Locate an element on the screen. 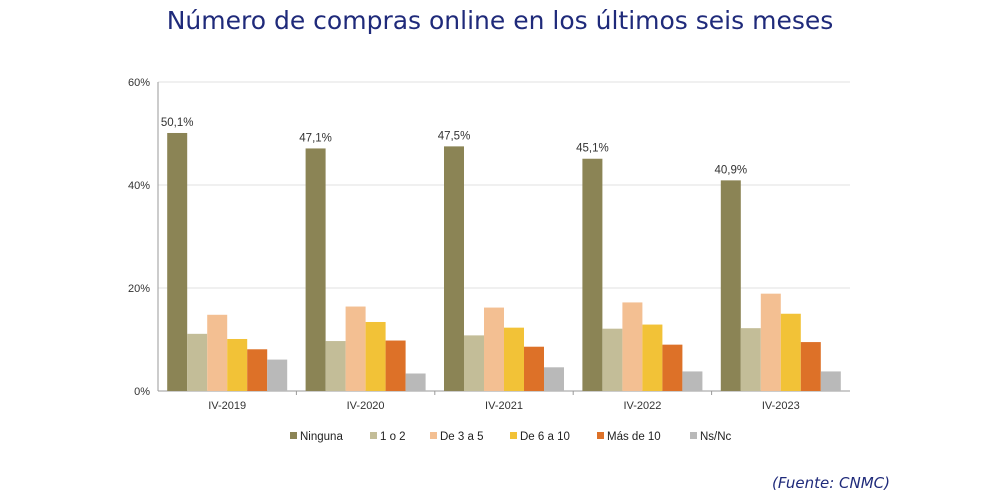 This screenshot has height=500, width=1000. x-tick-label: IV-2023 is located at coordinates (781, 406).